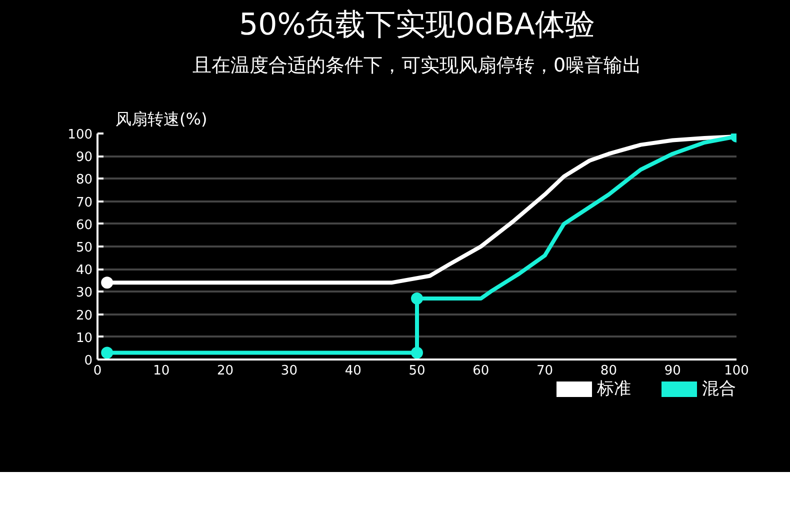 The height and width of the screenshot is (513, 790). What do you see at coordinates (162, 119) in the screenshot?
I see `y-axis-title: 风扇转速(%)` at bounding box center [162, 119].